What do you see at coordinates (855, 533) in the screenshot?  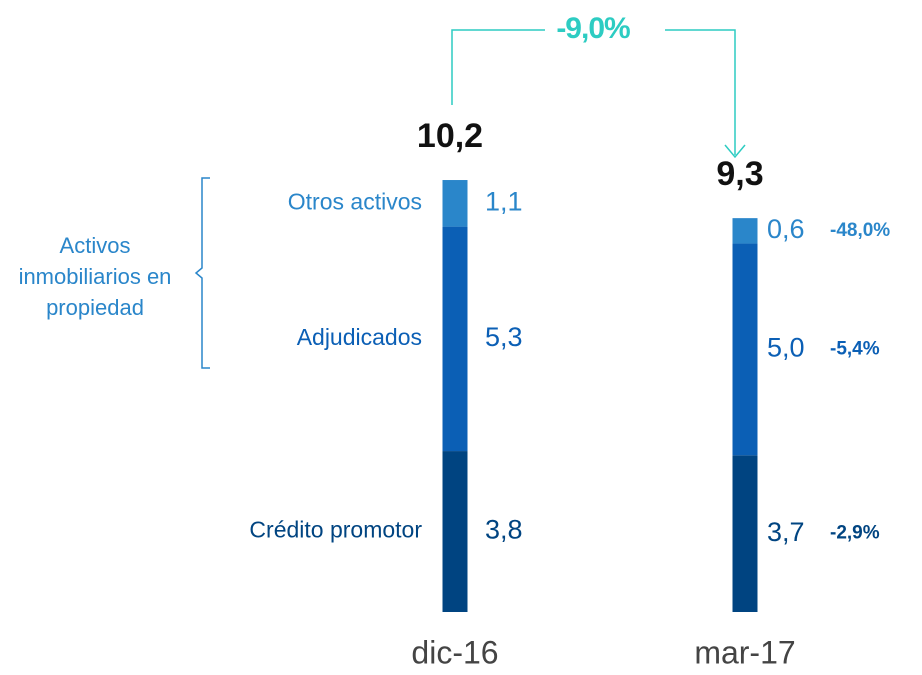 I see `change-label: -2,9%` at bounding box center [855, 533].